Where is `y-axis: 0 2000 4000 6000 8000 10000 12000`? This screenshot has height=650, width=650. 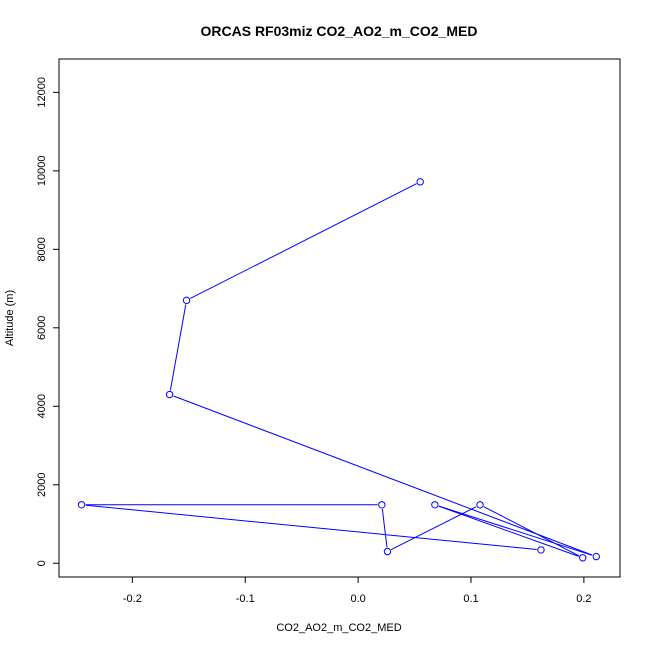 y-axis: 0 2000 4000 6000 8000 10000 12000 is located at coordinates (47, 321).